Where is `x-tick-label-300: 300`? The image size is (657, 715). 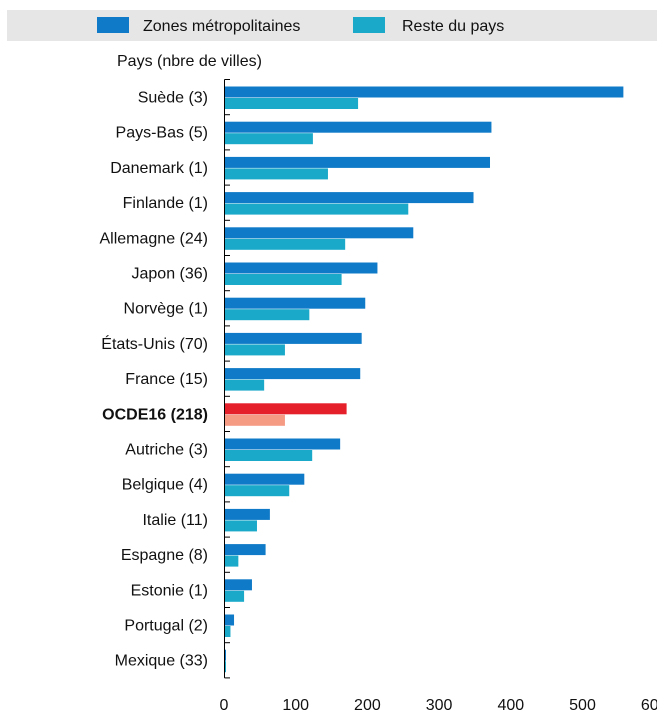
x-tick-label-300: 300 is located at coordinates (439, 705).